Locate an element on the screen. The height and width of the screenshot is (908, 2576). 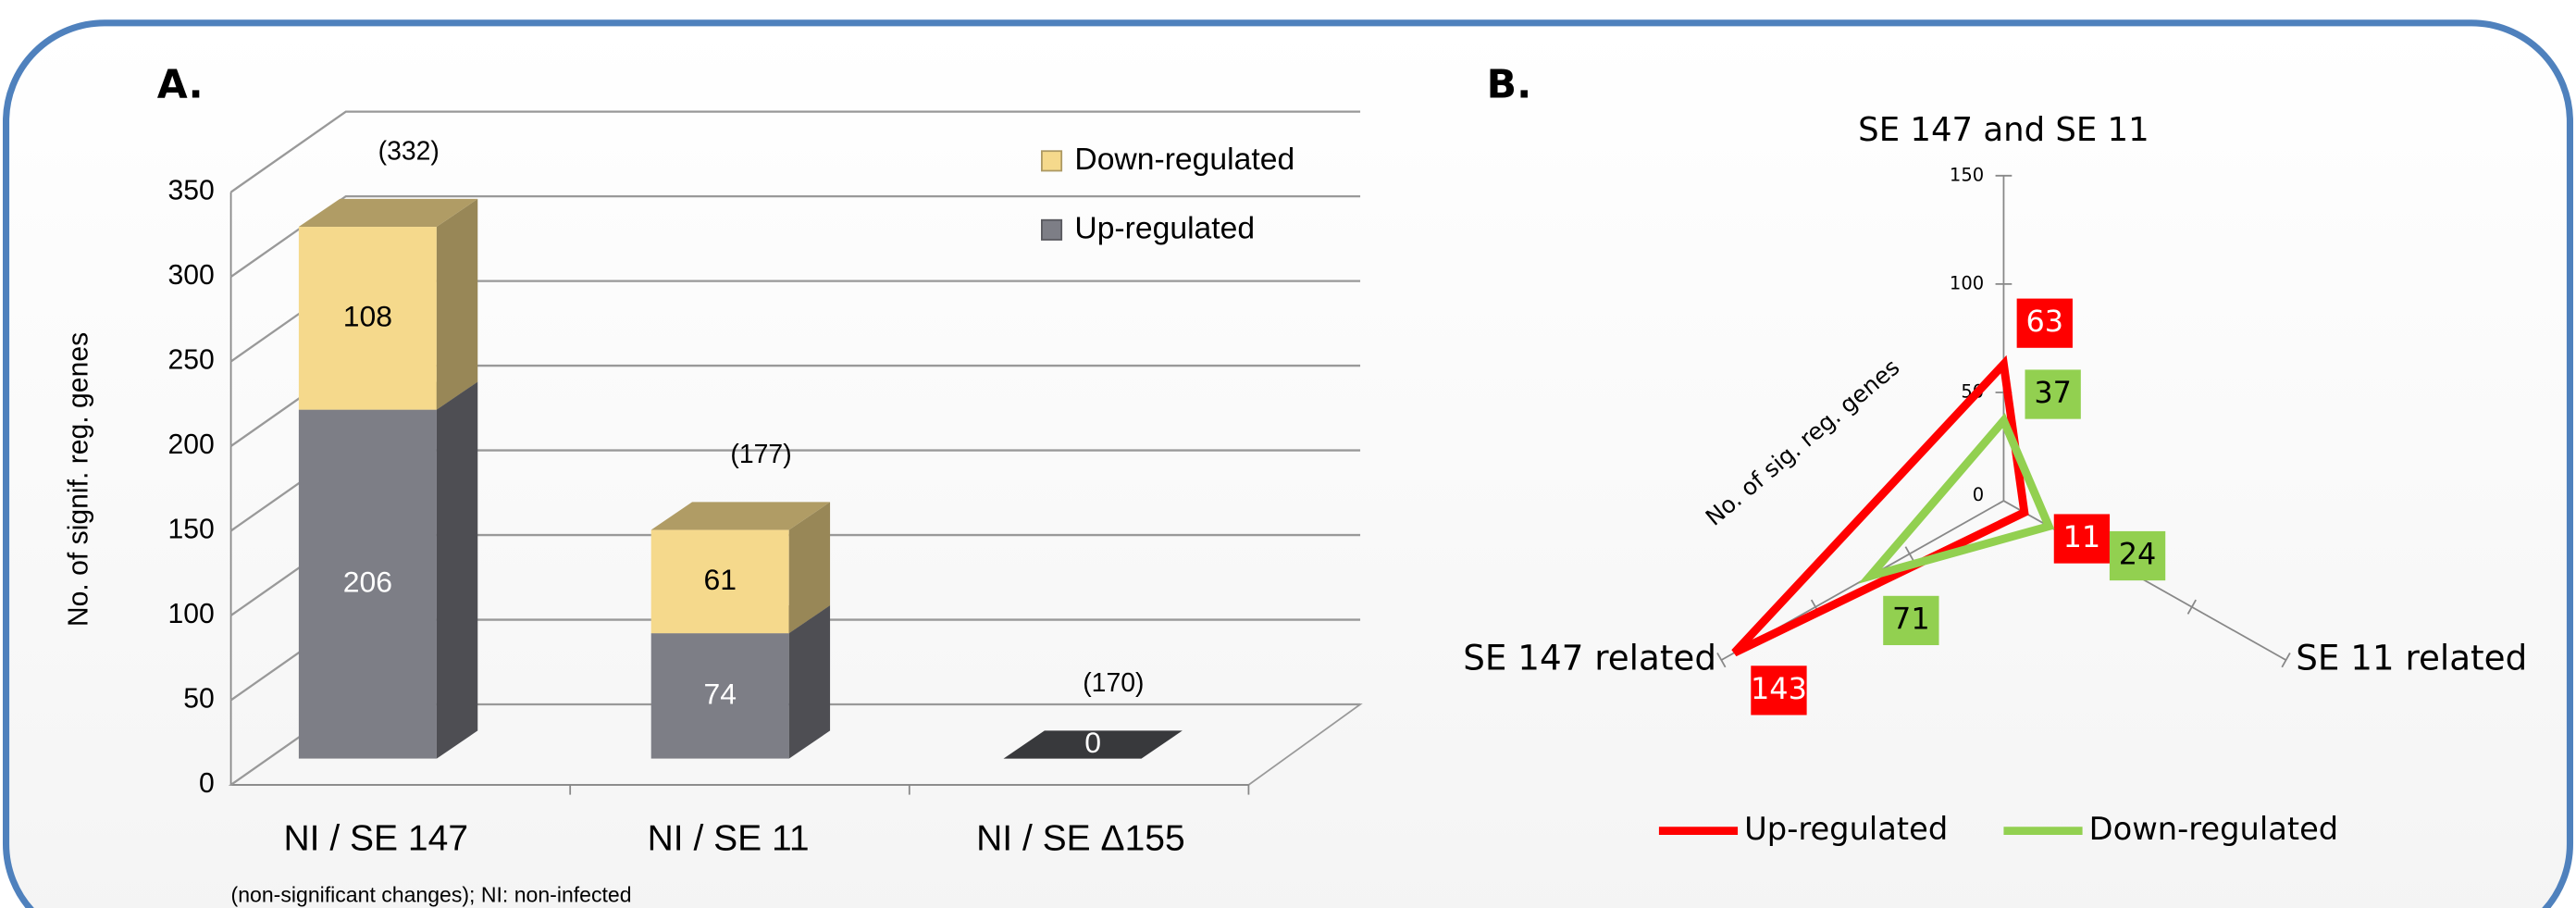
y-tick-label: 0 is located at coordinates (207, 783).